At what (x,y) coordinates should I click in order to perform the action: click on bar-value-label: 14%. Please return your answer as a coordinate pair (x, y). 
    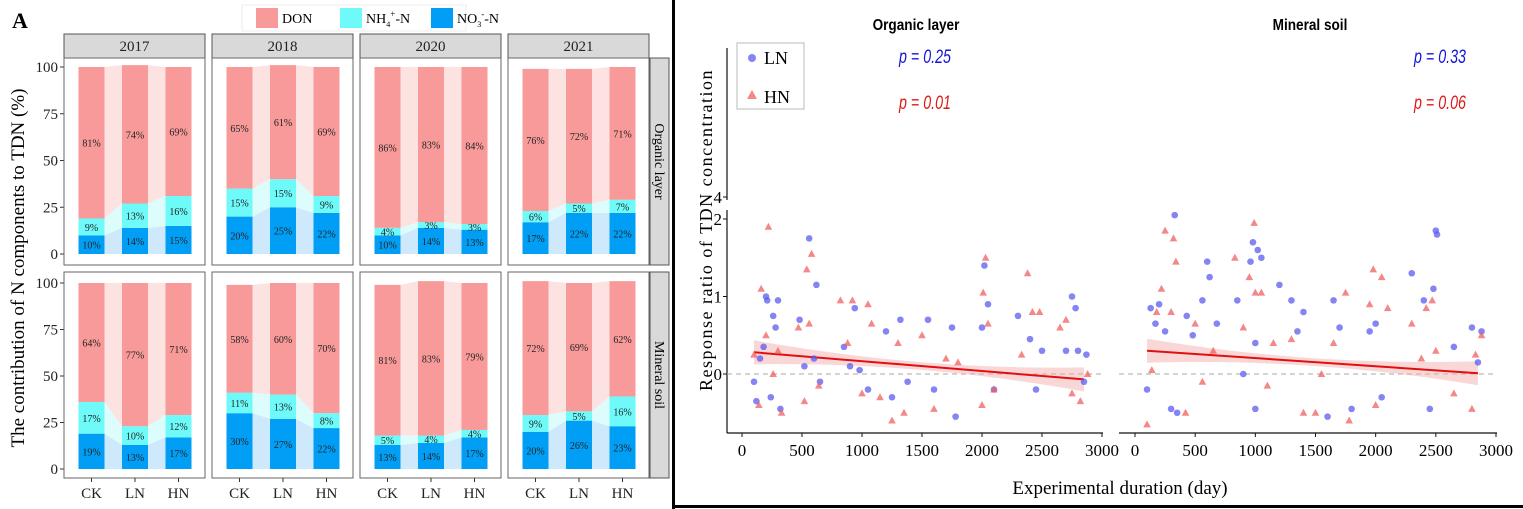
    Looking at the image, I should click on (431, 242).